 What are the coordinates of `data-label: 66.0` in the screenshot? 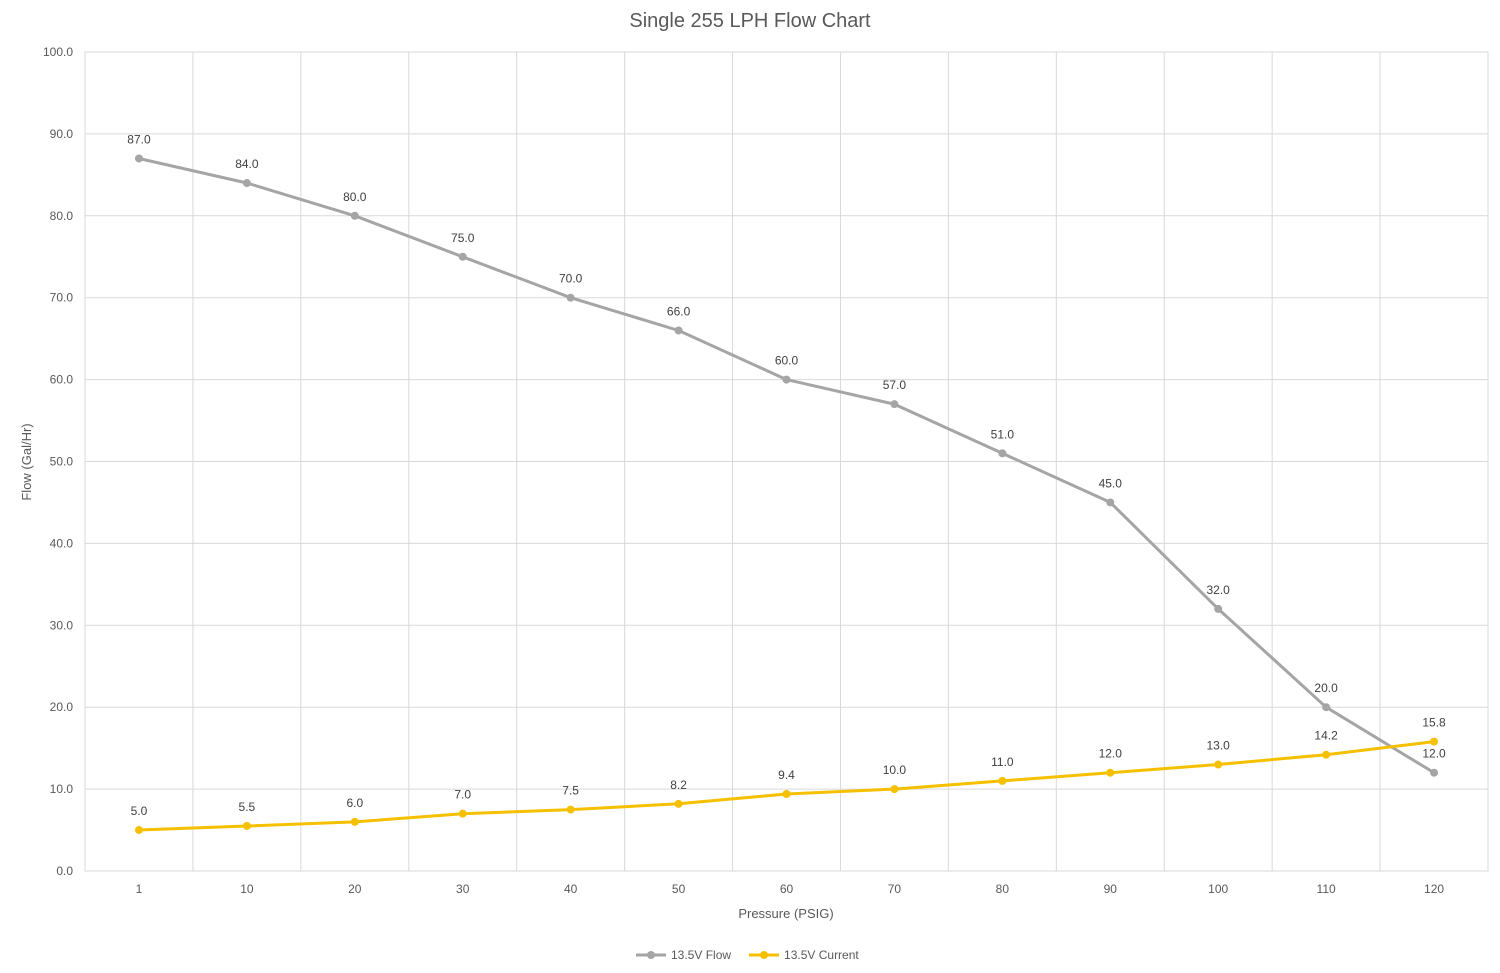 It's located at (679, 311).